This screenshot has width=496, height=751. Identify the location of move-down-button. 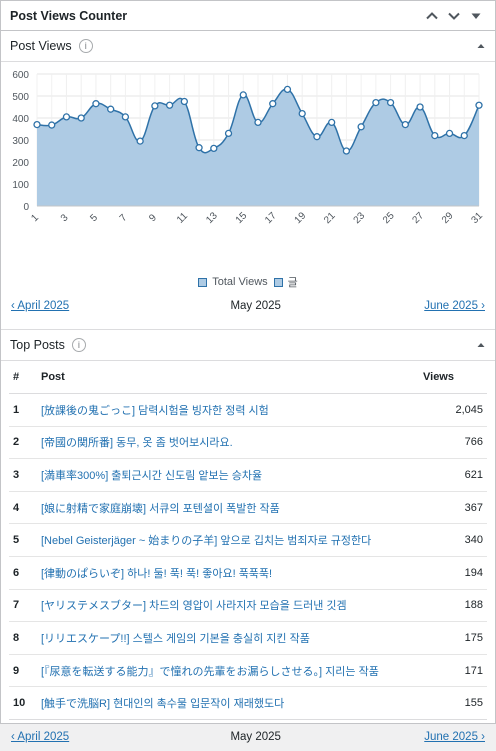
(454, 16).